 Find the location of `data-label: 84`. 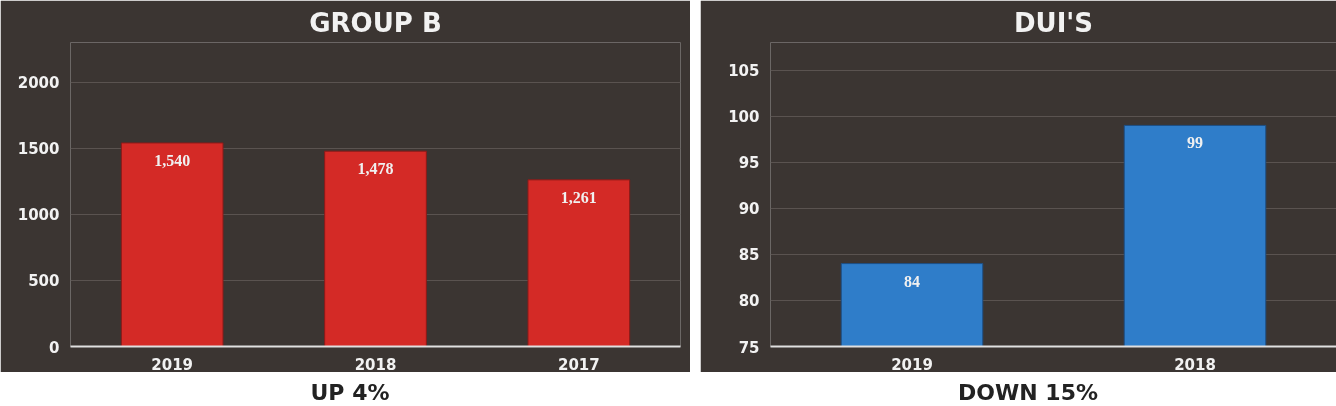

data-label: 84 is located at coordinates (912, 281).